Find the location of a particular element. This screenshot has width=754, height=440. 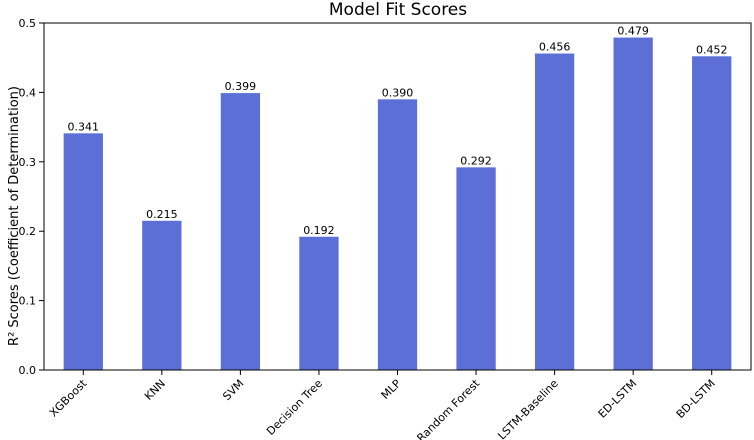

y-axis-label: R² Scores (Coefficient of Determination) is located at coordinates (14, 216).